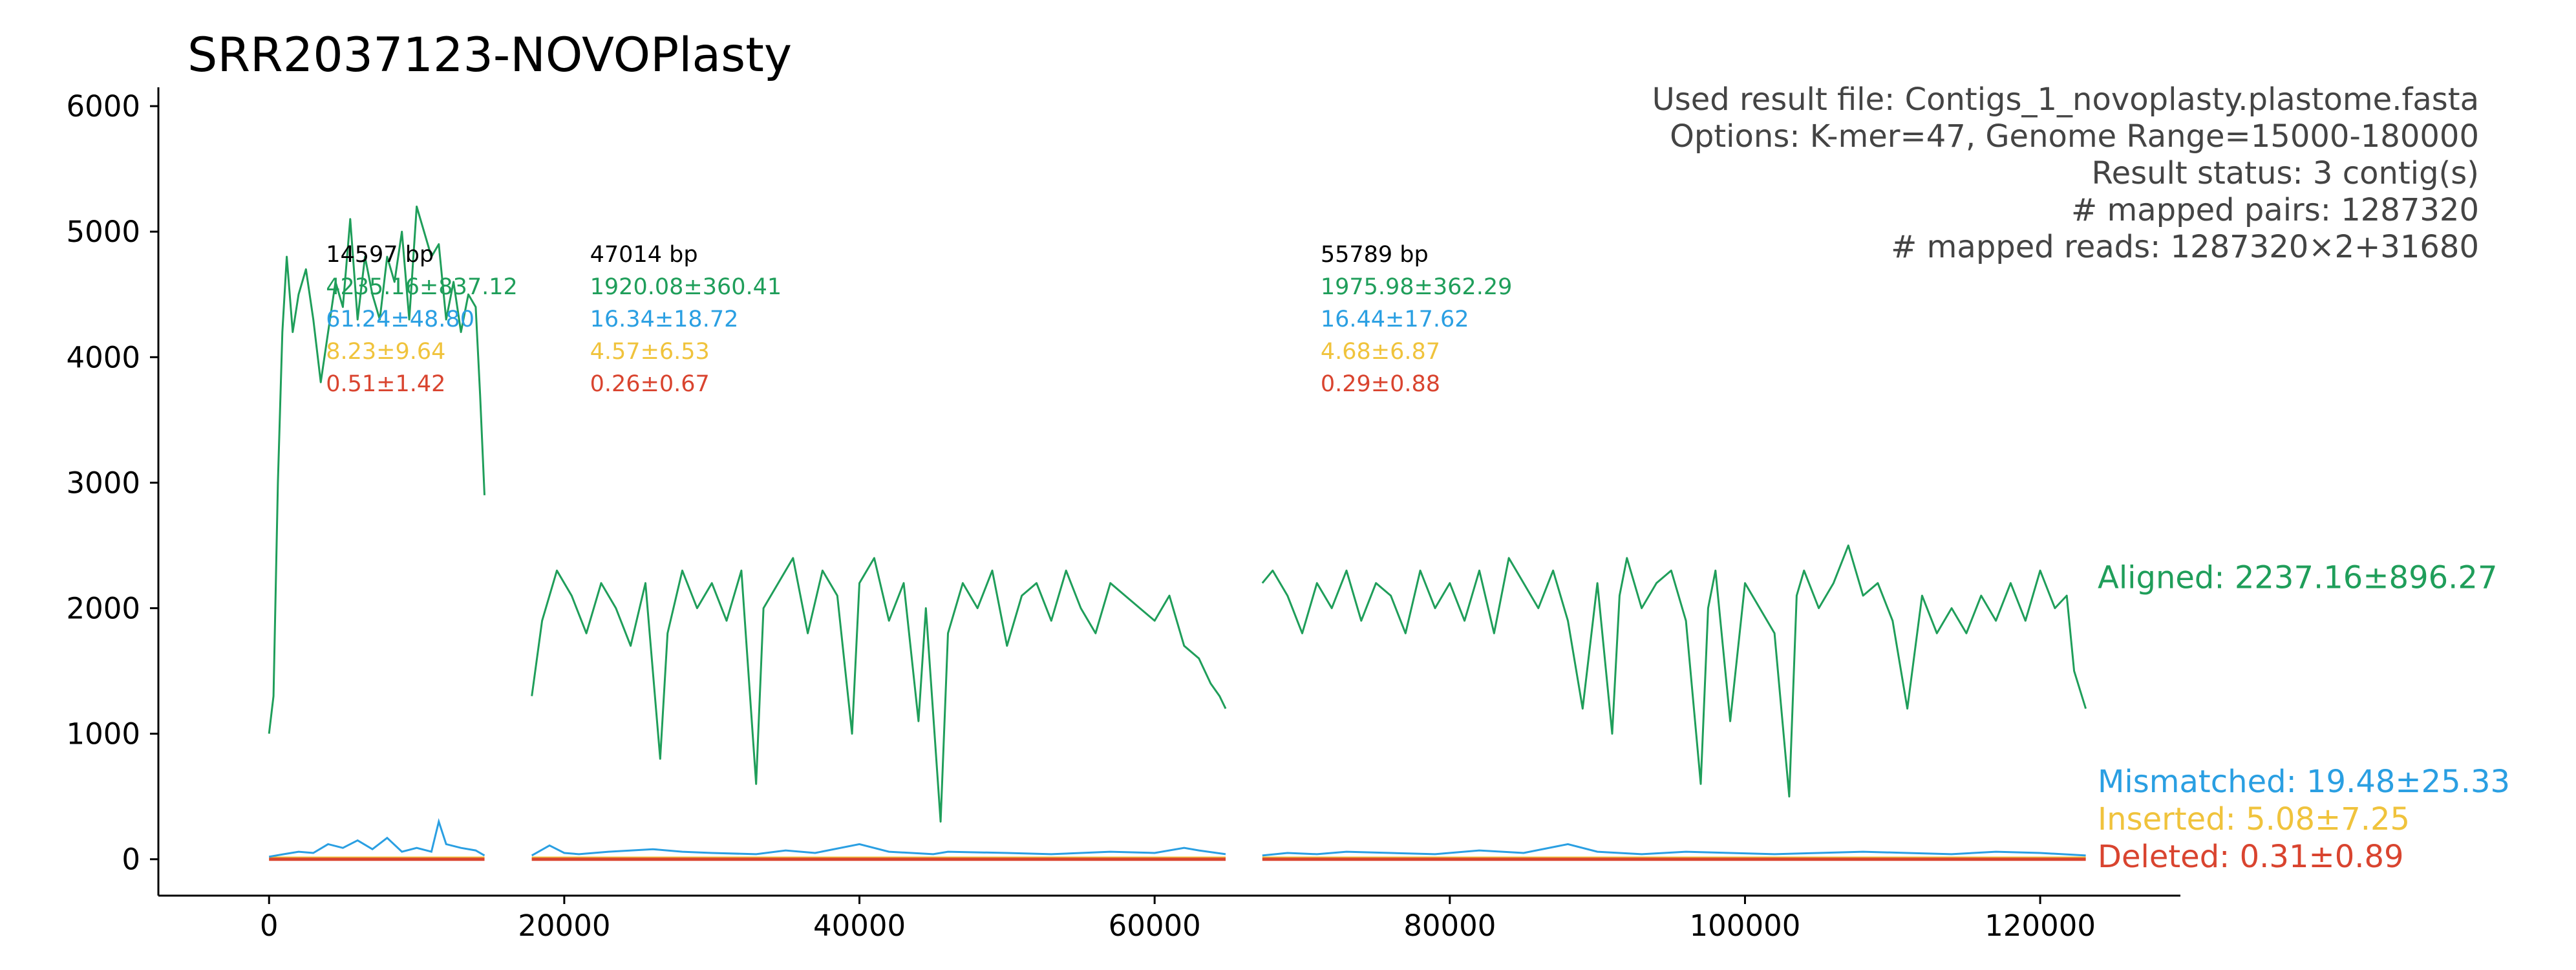 Image resolution: width=2576 pixels, height=970 pixels. What do you see at coordinates (650, 352) in the screenshot?
I see `contig-inserted-stat: 4.57±6.53` at bounding box center [650, 352].